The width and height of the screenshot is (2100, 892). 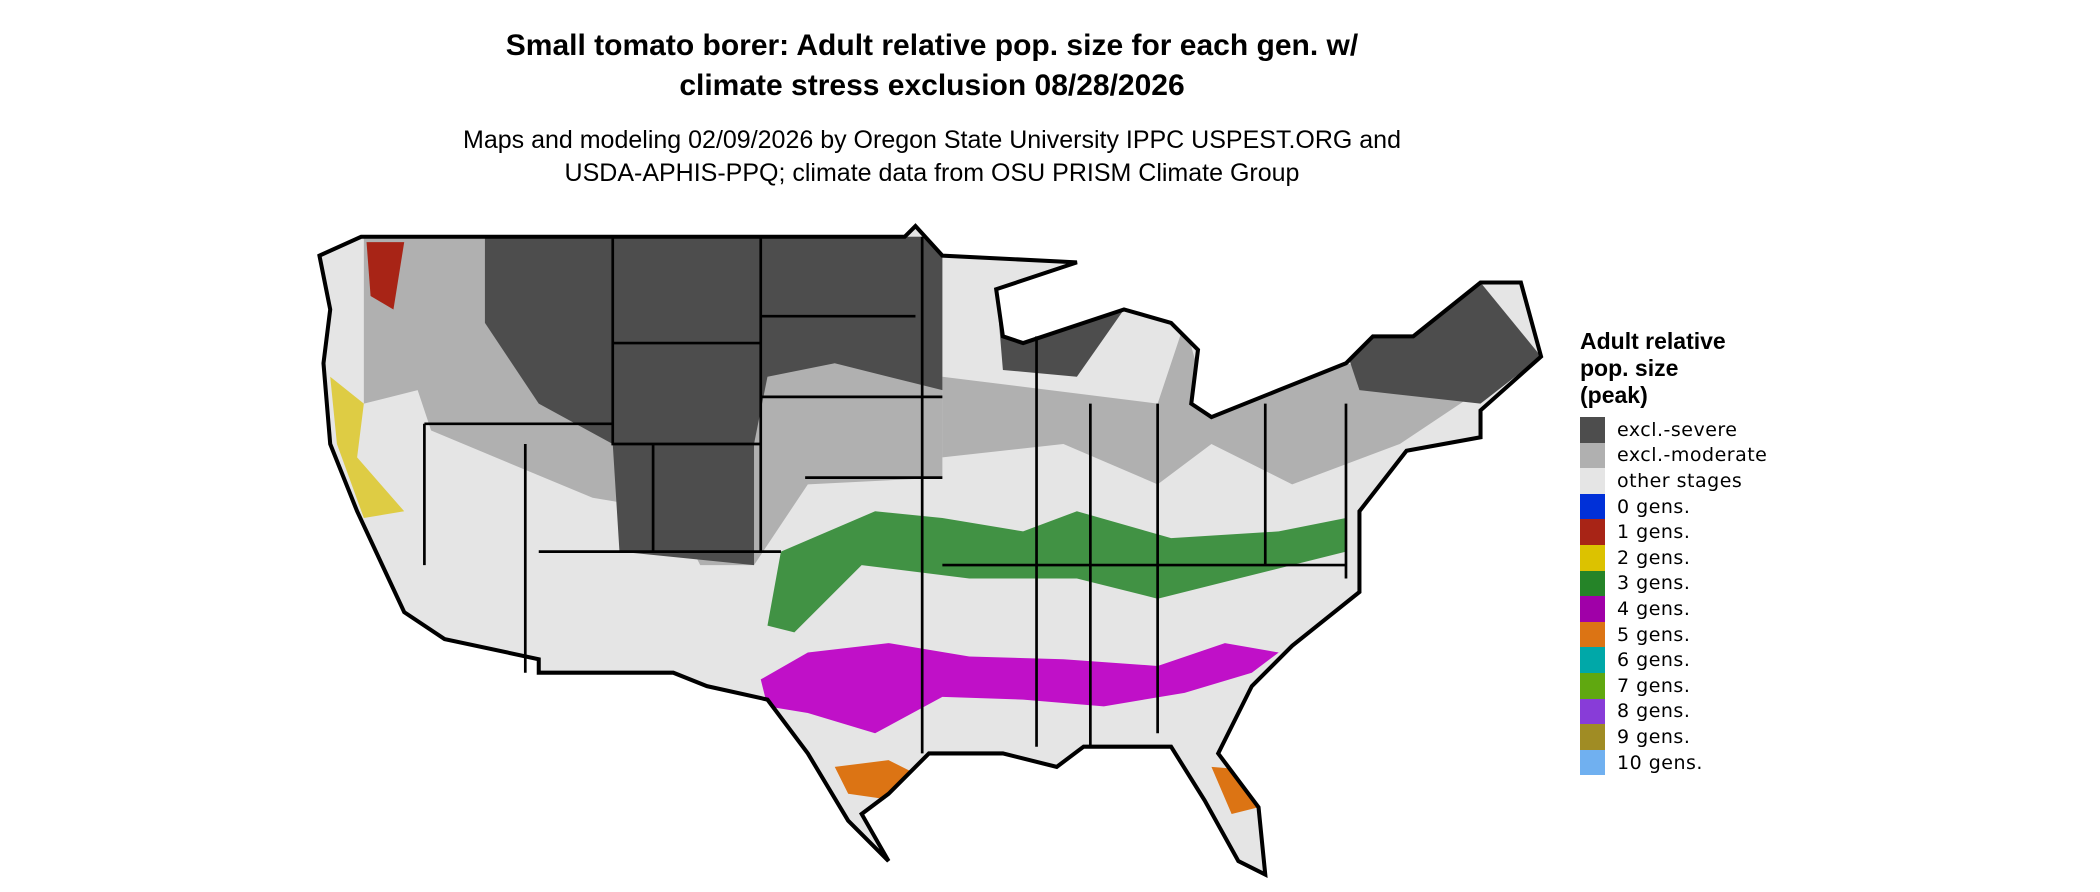 I want to click on legend-label: other stages, so click(x=1680, y=480).